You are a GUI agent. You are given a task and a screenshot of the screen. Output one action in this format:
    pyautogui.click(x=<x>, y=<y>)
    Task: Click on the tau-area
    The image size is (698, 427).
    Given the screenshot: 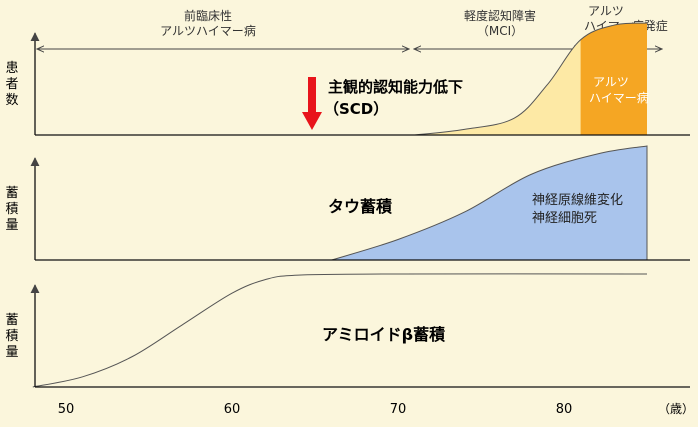 What is the action you would take?
    pyautogui.click(x=489, y=203)
    